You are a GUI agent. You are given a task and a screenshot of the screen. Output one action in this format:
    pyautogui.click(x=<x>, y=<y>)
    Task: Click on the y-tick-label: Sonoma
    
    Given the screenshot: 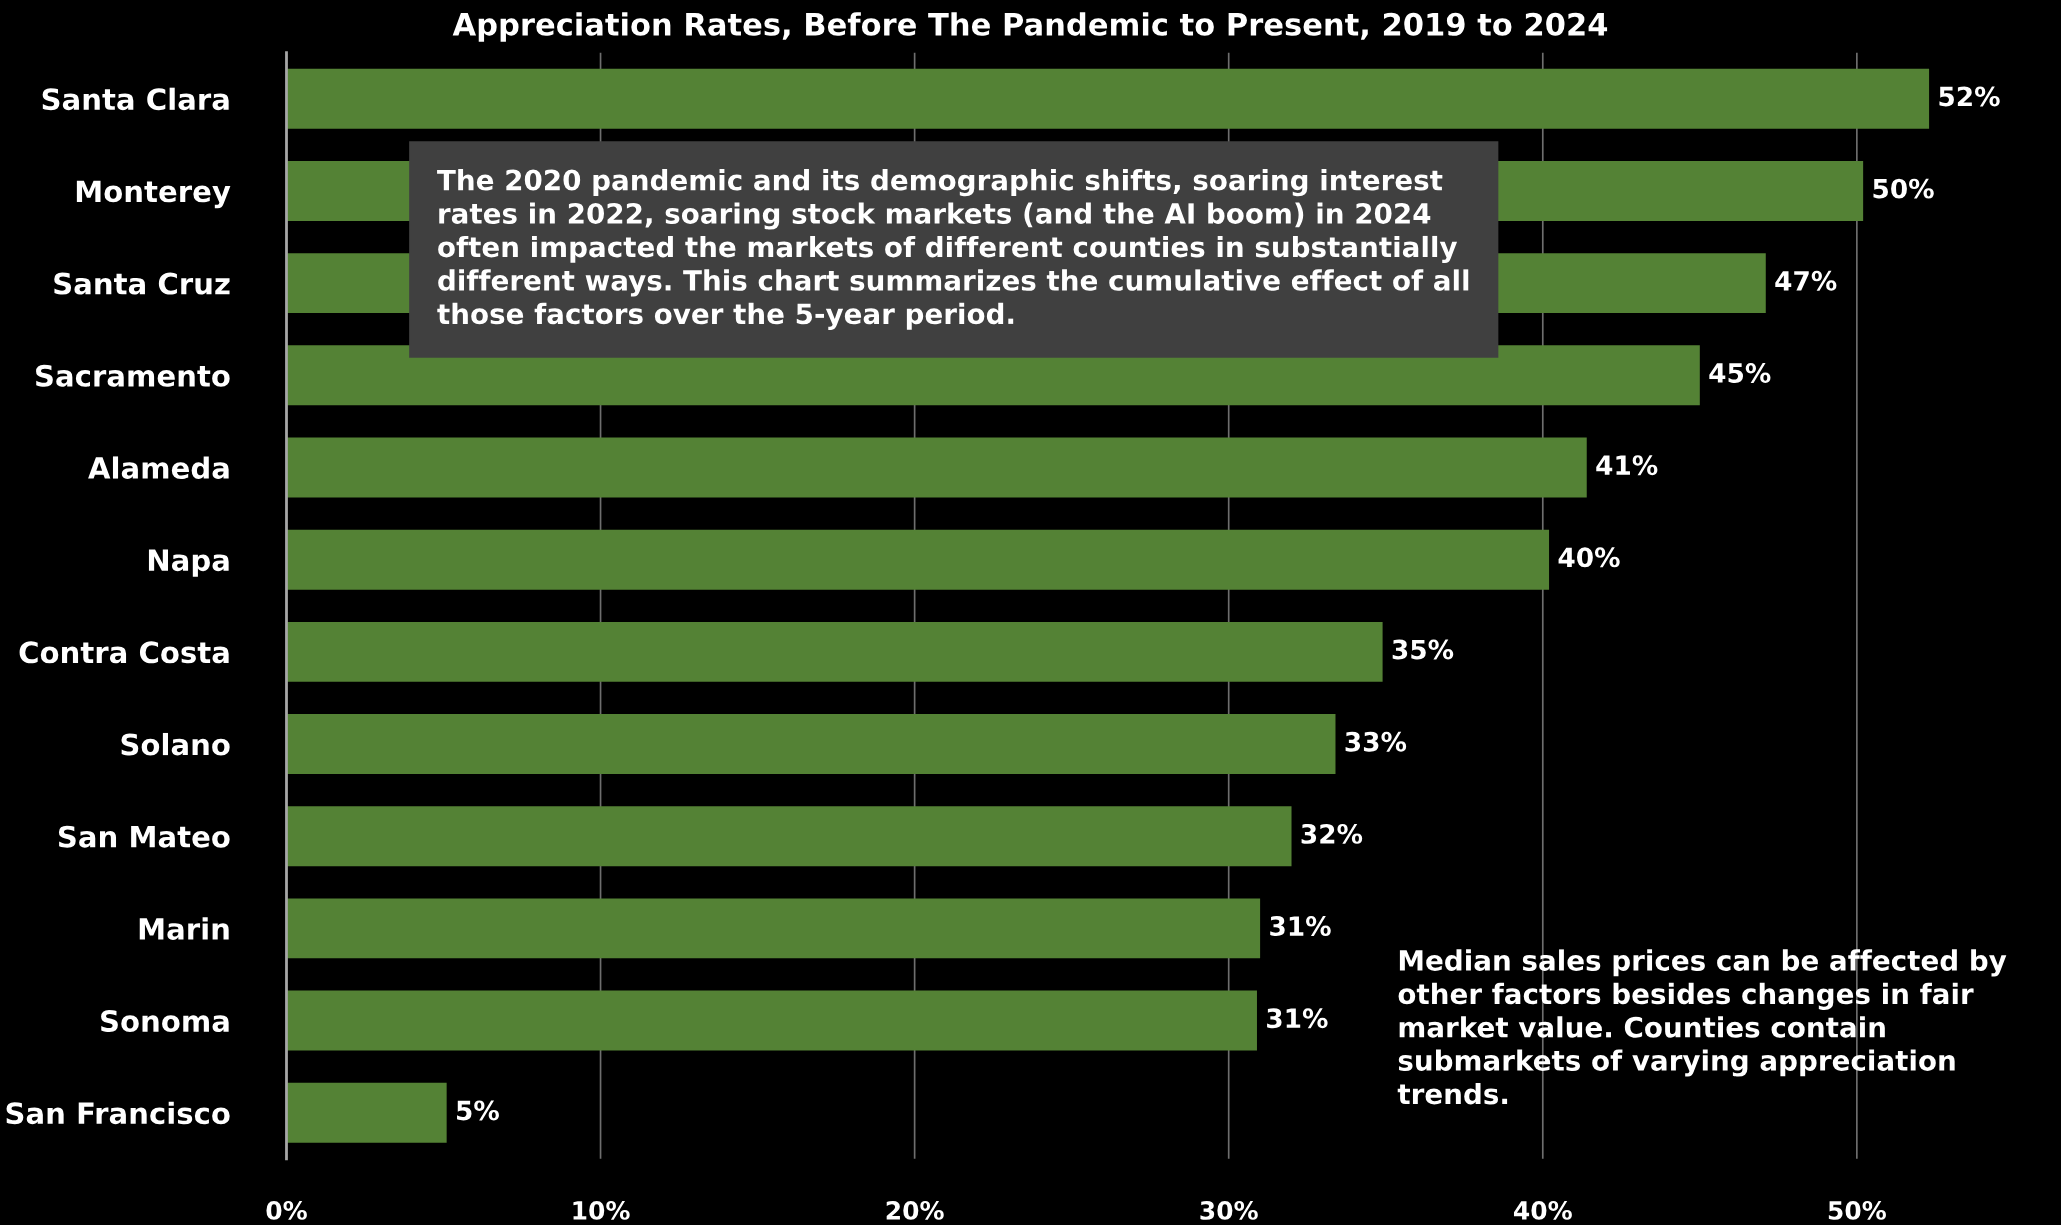 What is the action you would take?
    pyautogui.click(x=165, y=1021)
    